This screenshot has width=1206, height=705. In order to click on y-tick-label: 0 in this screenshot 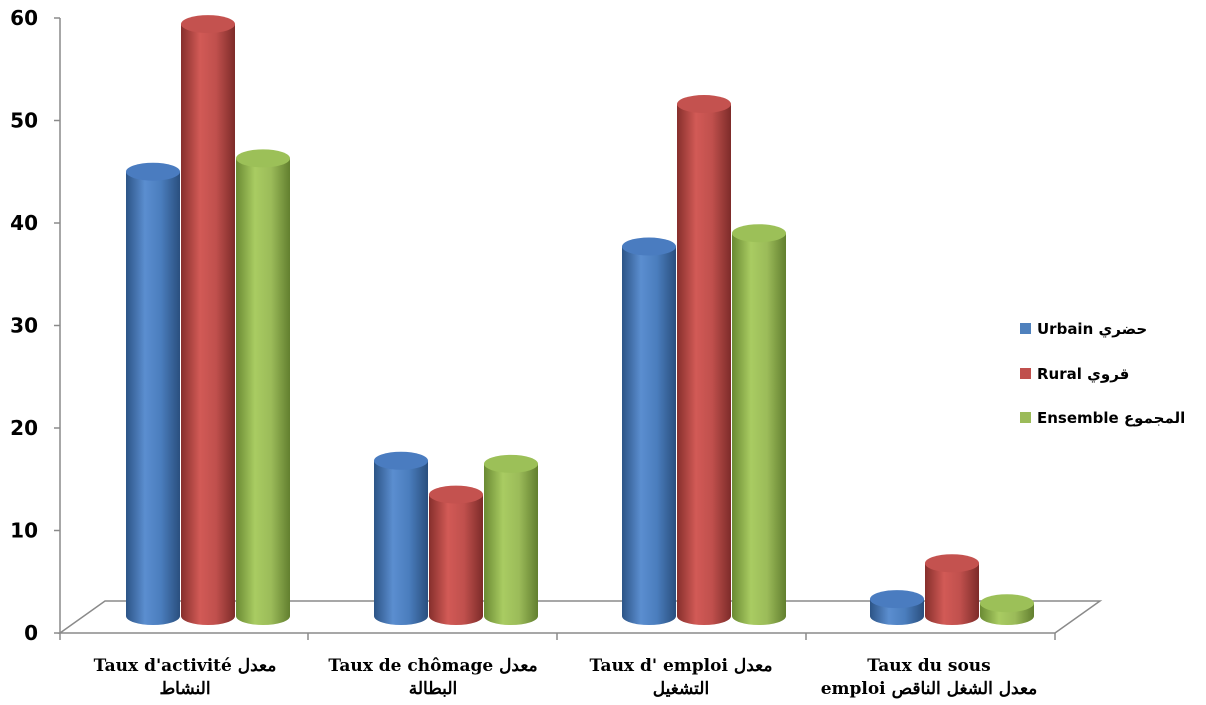, I will do `click(31, 633)`.